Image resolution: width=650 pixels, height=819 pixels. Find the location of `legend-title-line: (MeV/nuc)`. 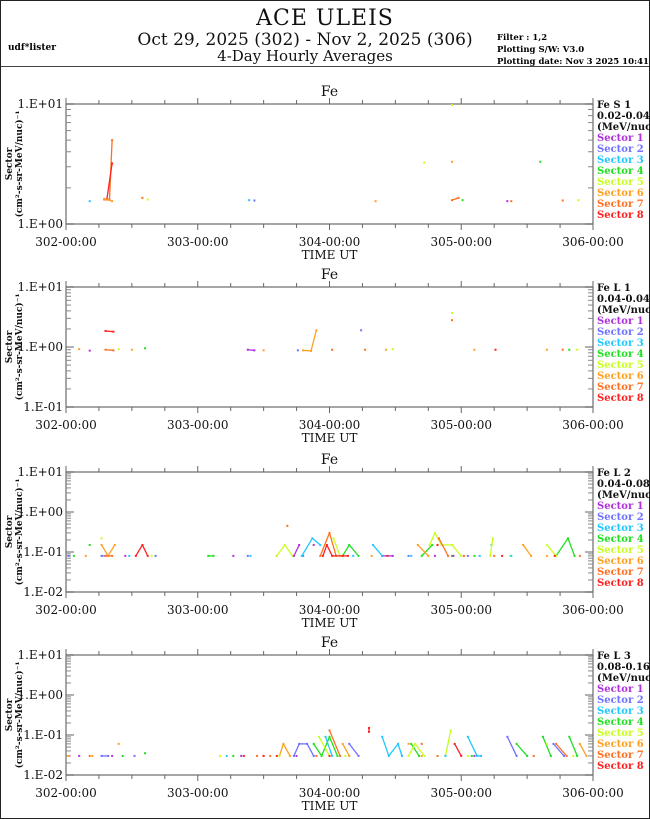

legend-title-line: (MeV/nuc) is located at coordinates (623, 495).